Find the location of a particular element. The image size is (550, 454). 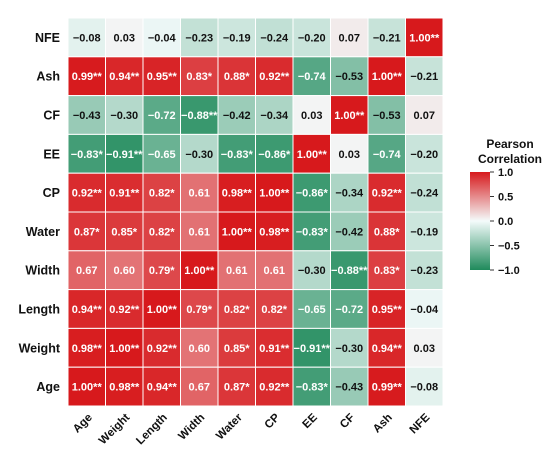

heatmap-cell-length-water is located at coordinates (236, 309).